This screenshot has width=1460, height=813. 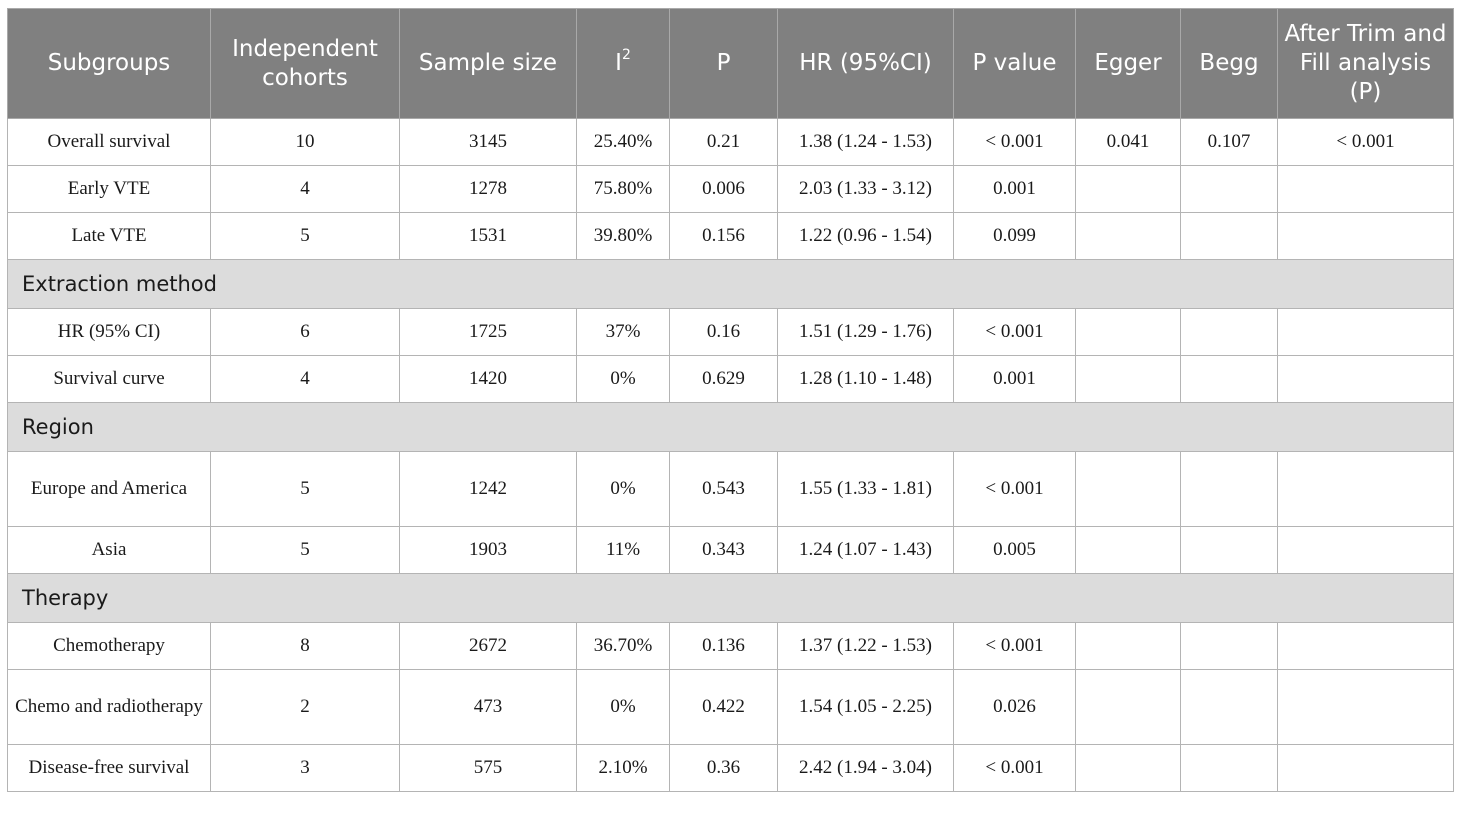 I want to click on cell-hr: 1.37 (1.22 - 1.53), so click(x=865, y=646).